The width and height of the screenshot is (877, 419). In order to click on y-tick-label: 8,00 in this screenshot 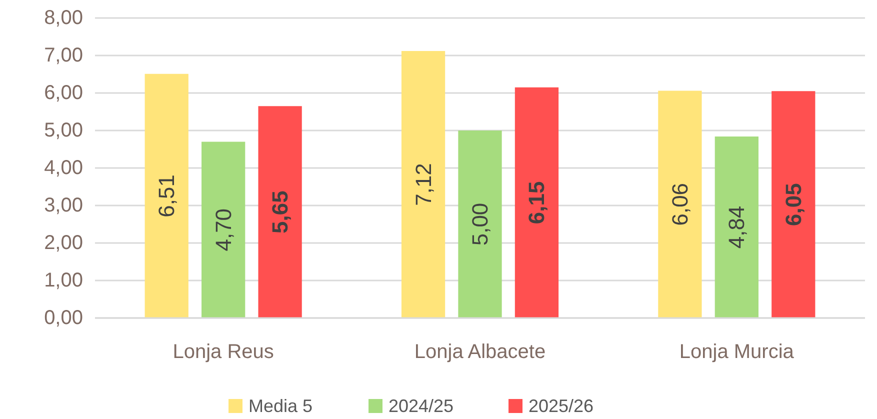, I will do `click(63, 18)`.